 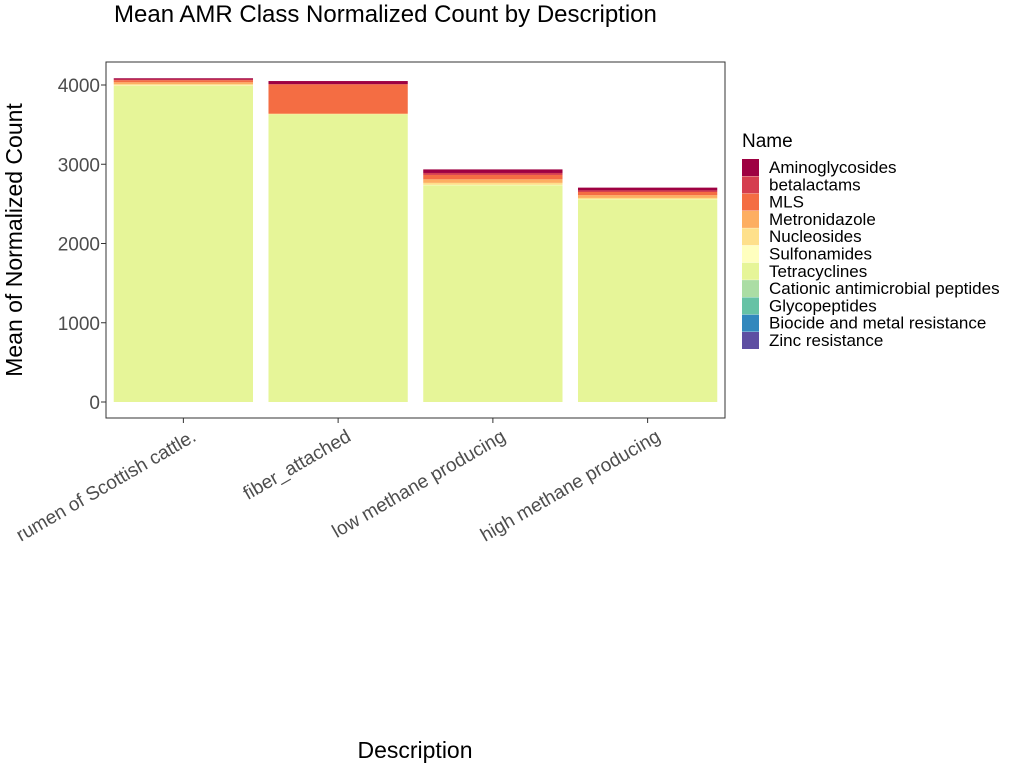 What do you see at coordinates (767, 141) in the screenshot?
I see `legend-title: Name` at bounding box center [767, 141].